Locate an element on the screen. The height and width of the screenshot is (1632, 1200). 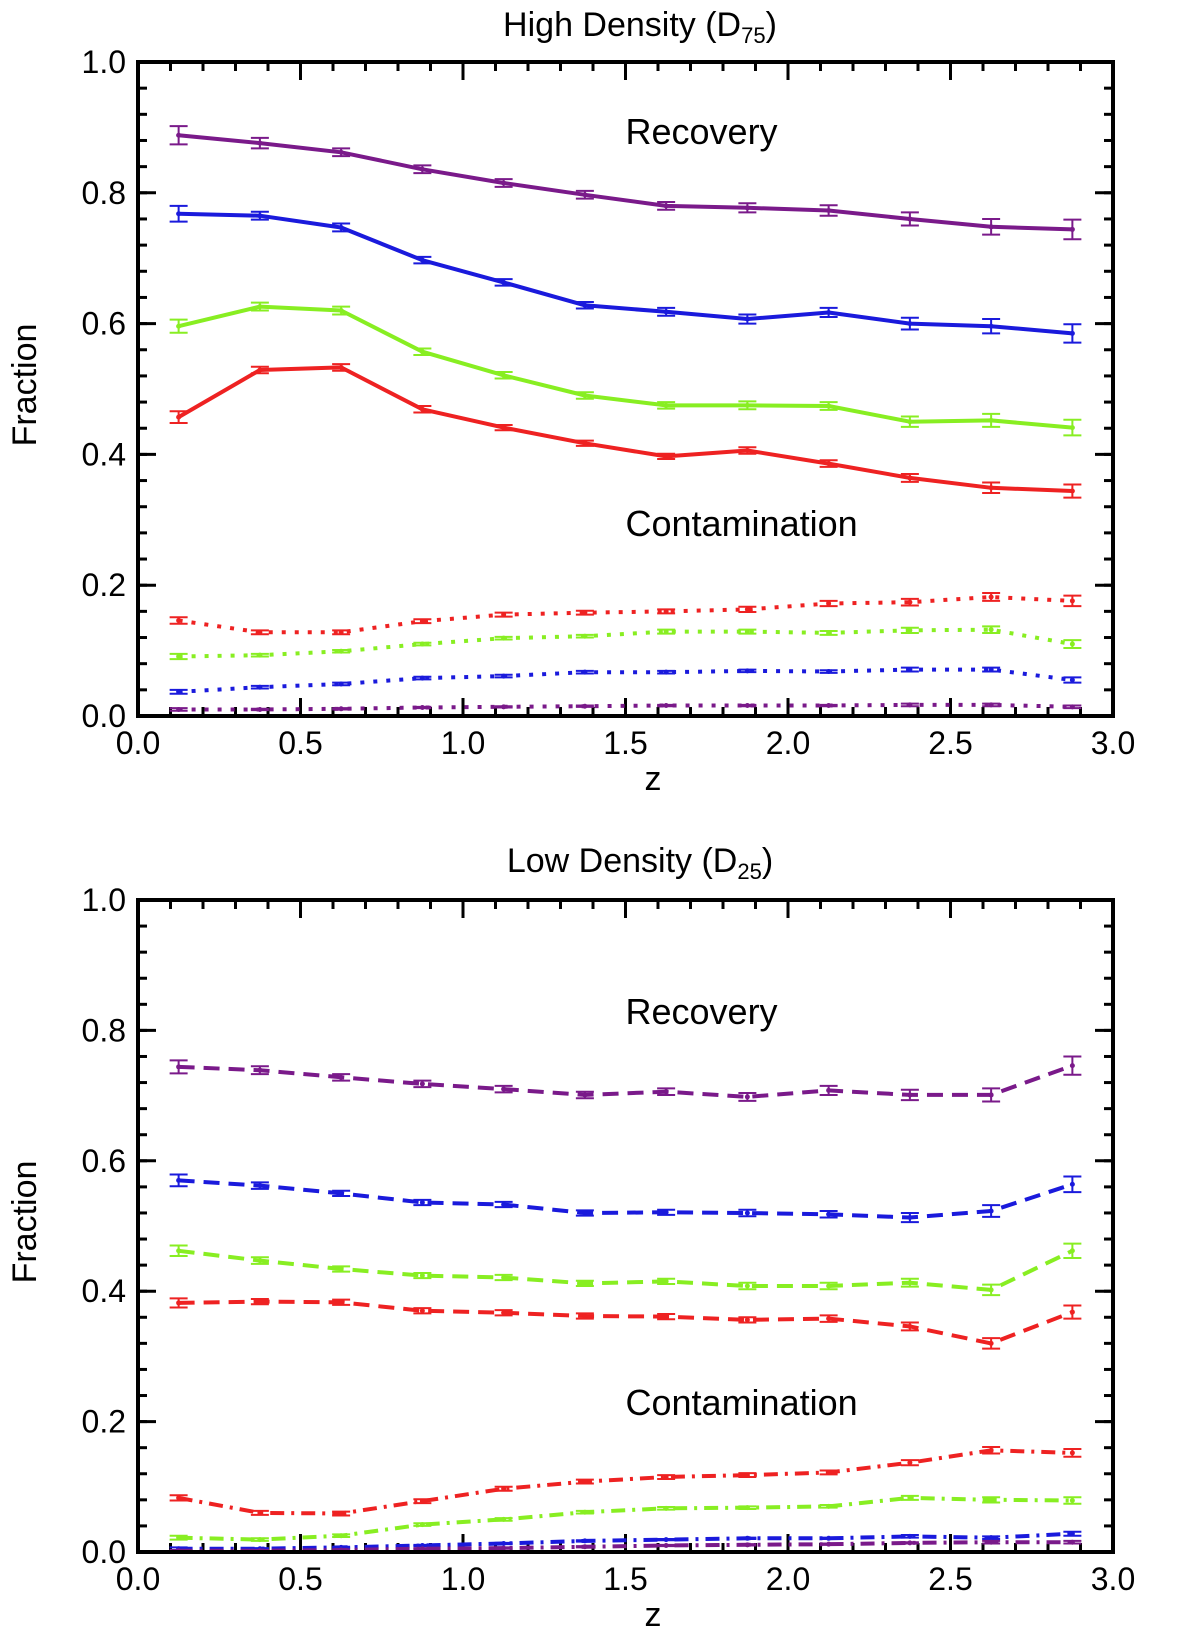
series-contamination-green is located at coordinates (625, 1518).